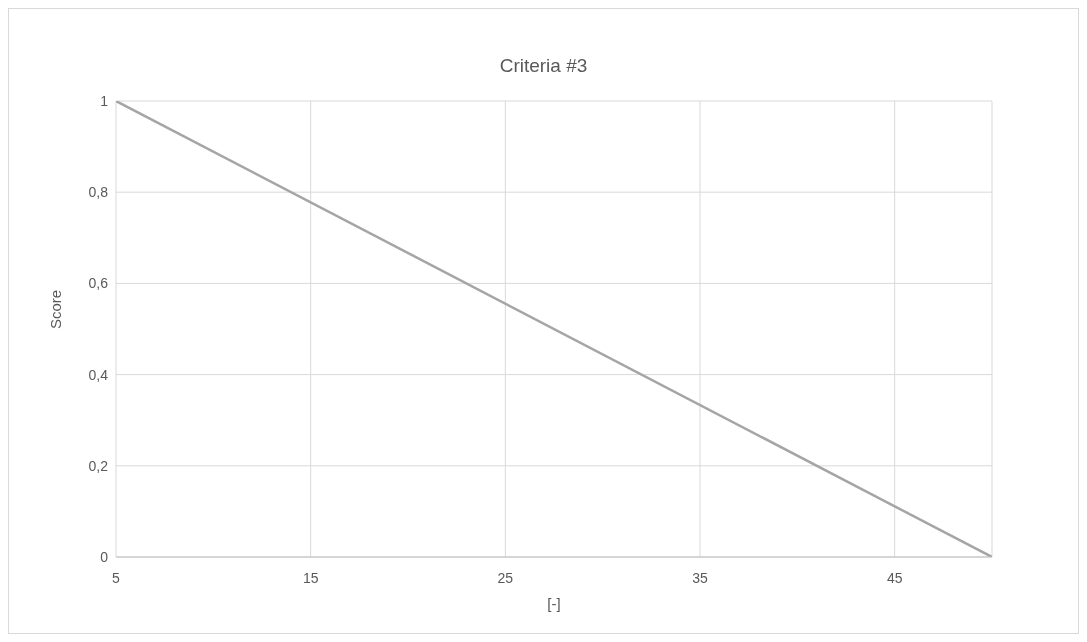  What do you see at coordinates (894, 577) in the screenshot?
I see `x-tick-label: 45` at bounding box center [894, 577].